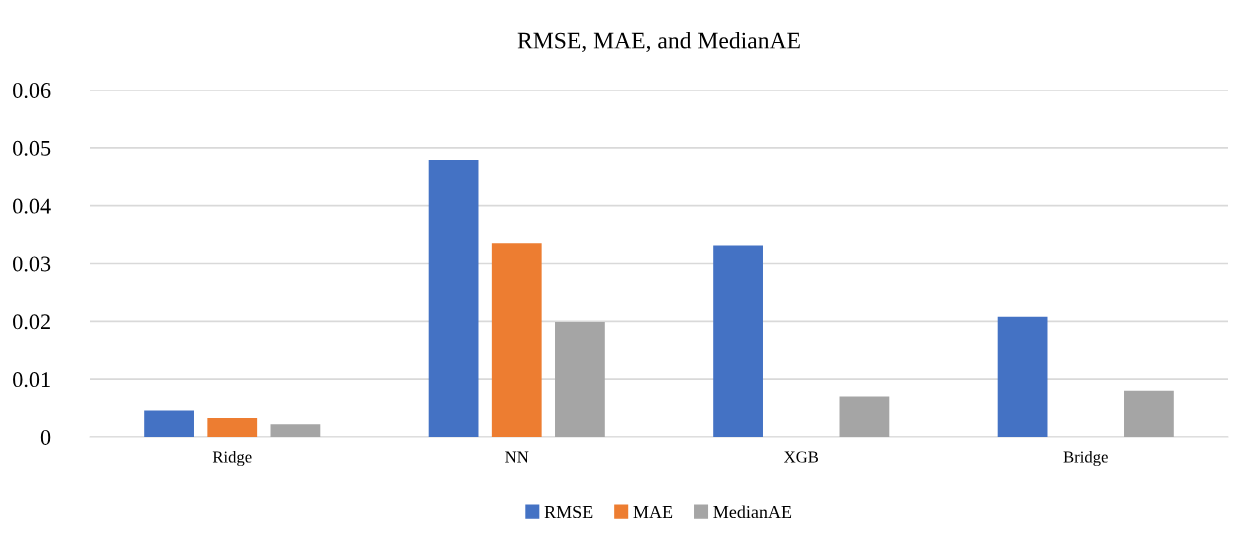 The image size is (1252, 541). Describe the element at coordinates (32, 264) in the screenshot. I see `y-tick-label: 0.03` at that location.